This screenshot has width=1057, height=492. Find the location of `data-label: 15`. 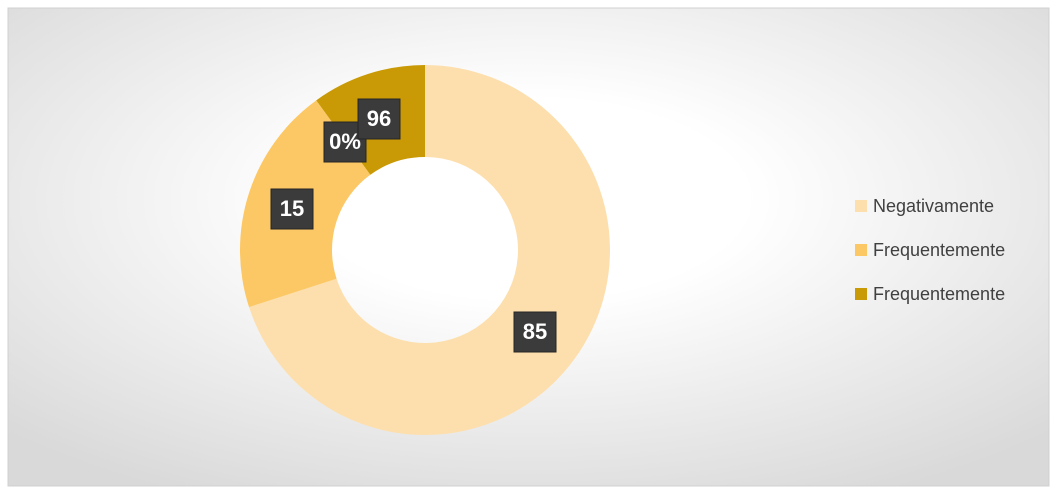

data-label: 15 is located at coordinates (292, 208).